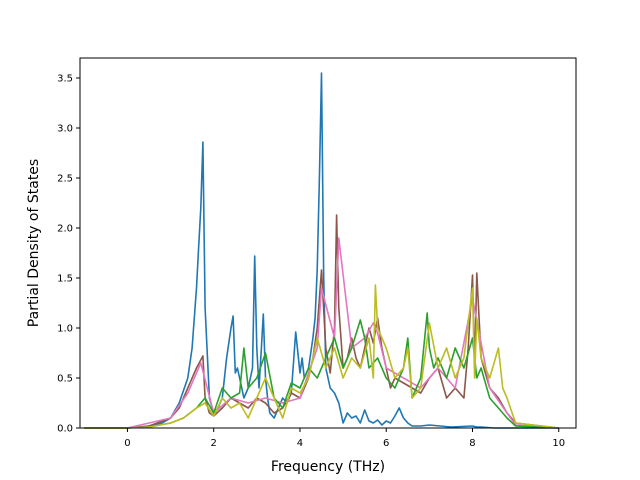 The height and width of the screenshot is (480, 640). What do you see at coordinates (65, 129) in the screenshot?
I see `y-tick-label: 3.0` at bounding box center [65, 129].